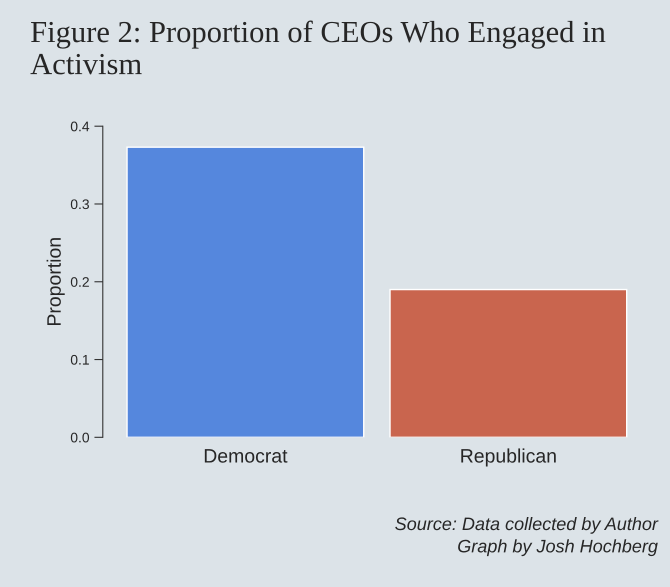 The width and height of the screenshot is (670, 587). What do you see at coordinates (55, 282) in the screenshot?
I see `y-axis-title: Proportion` at bounding box center [55, 282].